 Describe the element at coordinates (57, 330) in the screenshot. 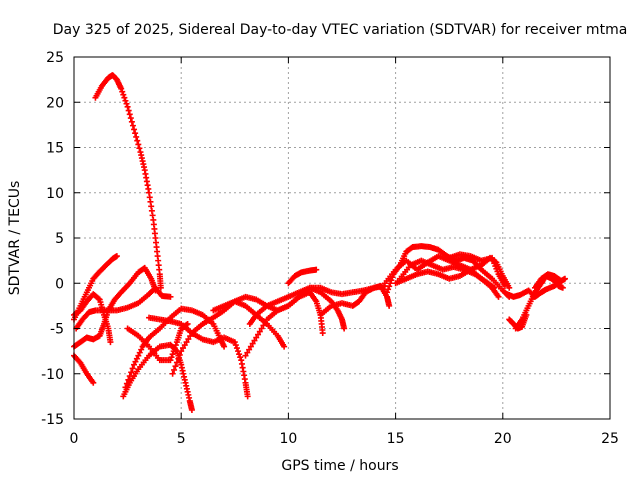

I see `y-tick-label: -5` at that location.